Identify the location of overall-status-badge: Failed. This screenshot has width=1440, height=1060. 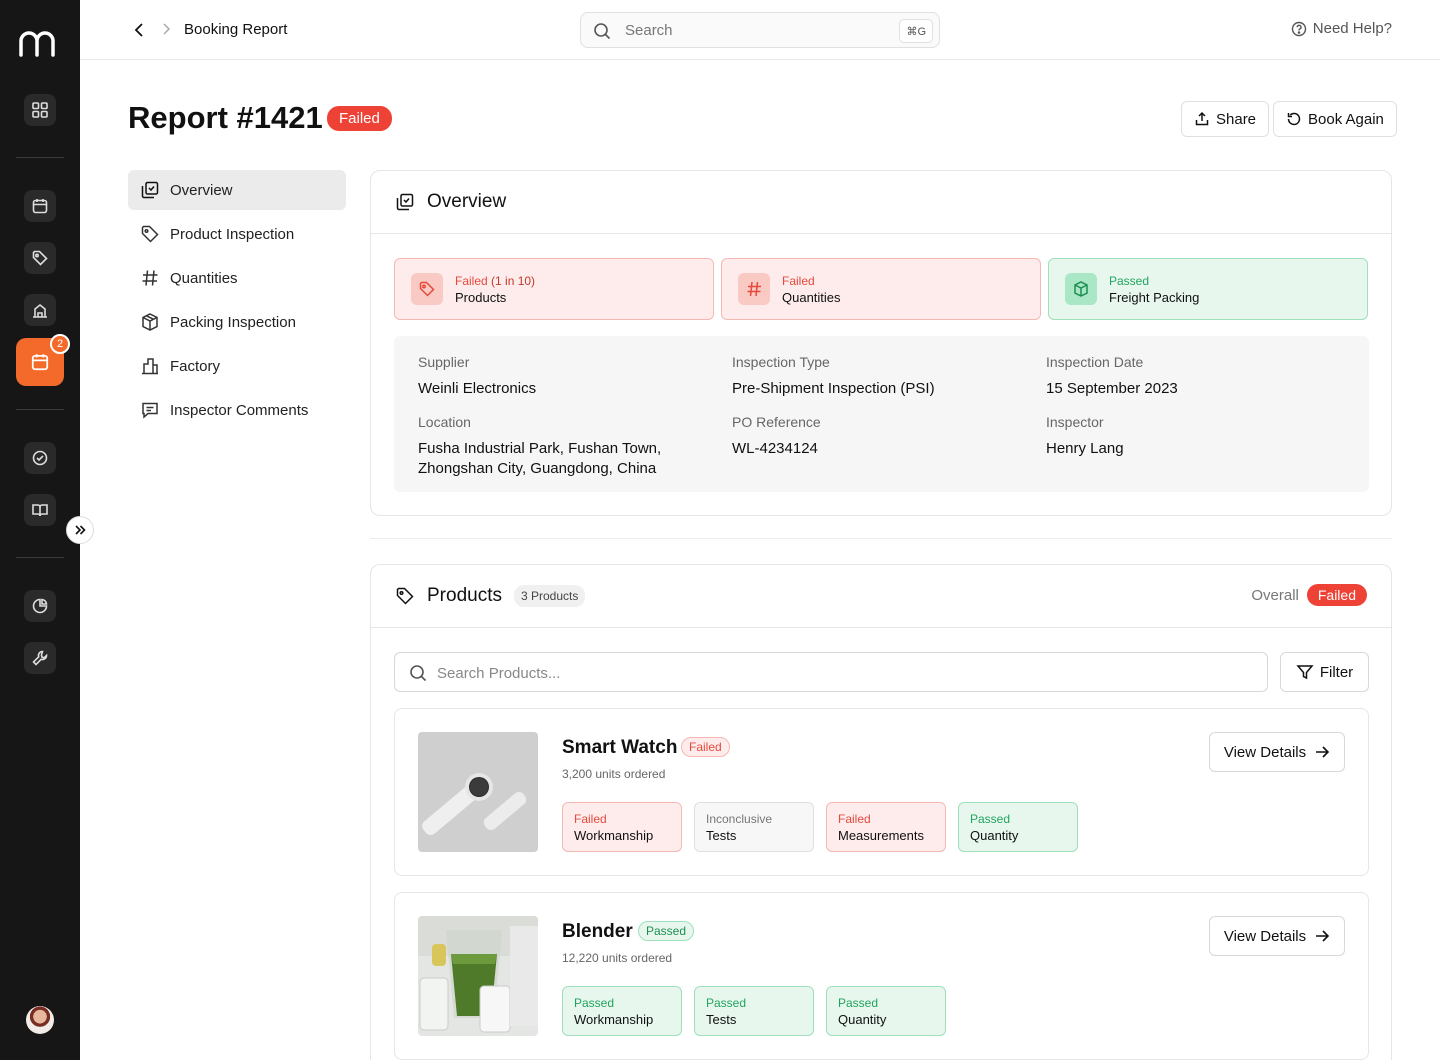
(1336, 595).